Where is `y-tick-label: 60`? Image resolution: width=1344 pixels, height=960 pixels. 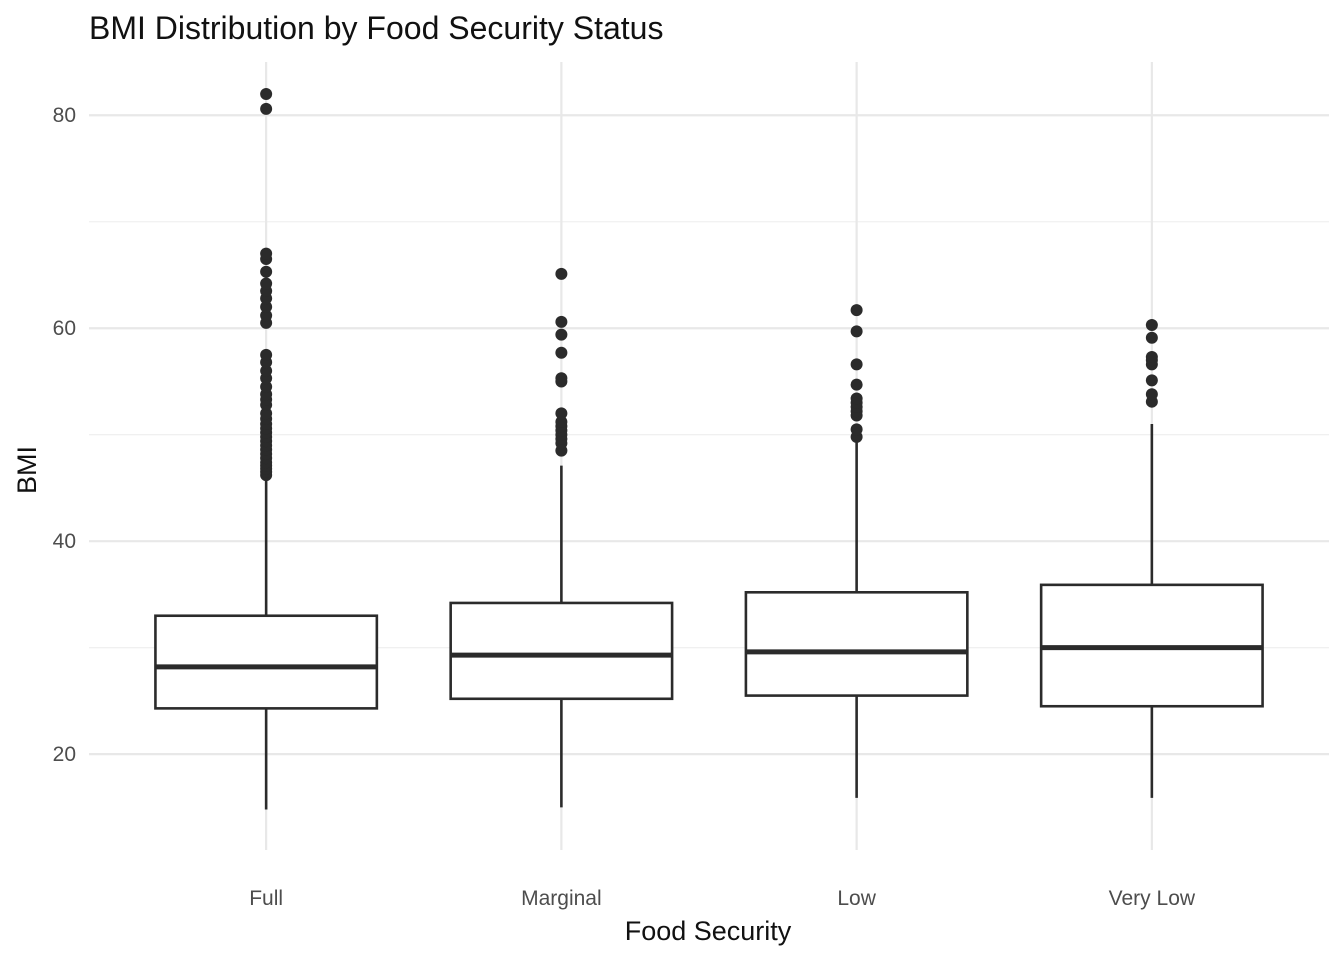 y-tick-label: 60 is located at coordinates (64, 328).